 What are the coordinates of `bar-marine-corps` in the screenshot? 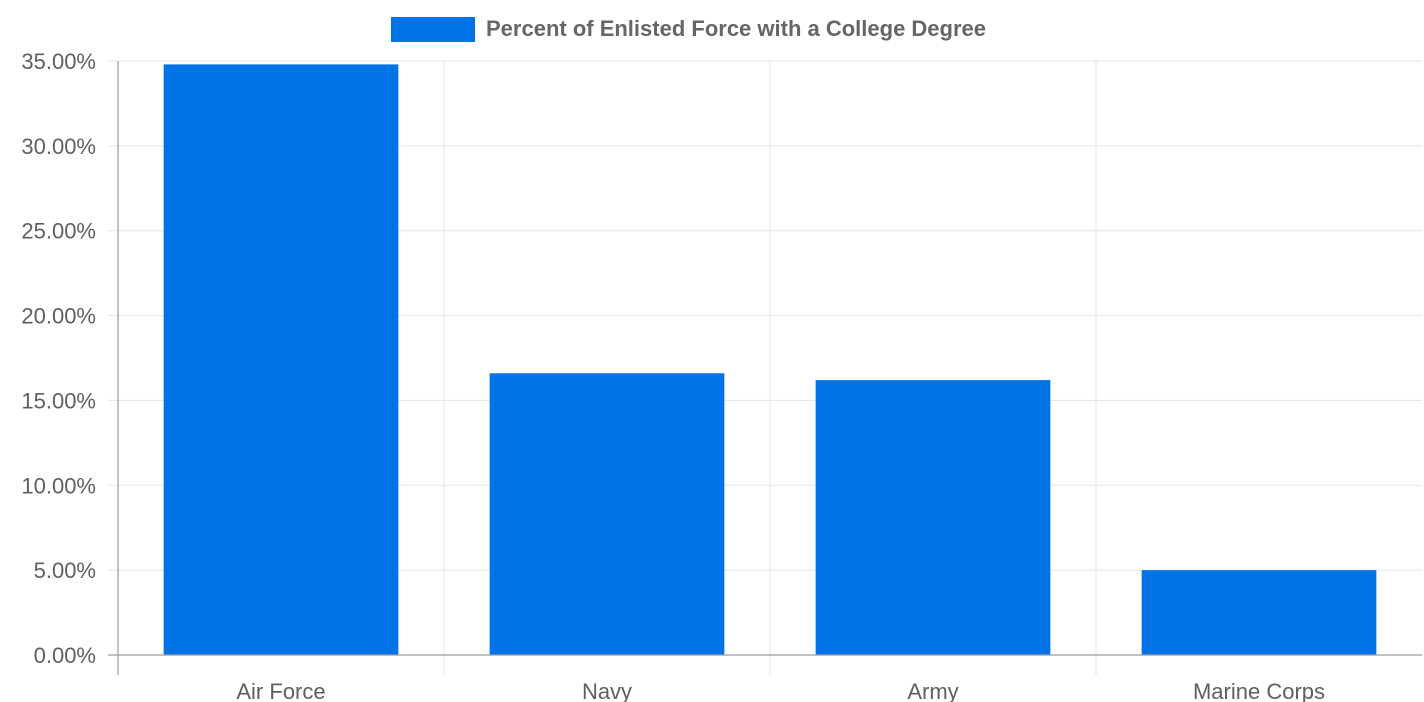 It's located at (1259, 612).